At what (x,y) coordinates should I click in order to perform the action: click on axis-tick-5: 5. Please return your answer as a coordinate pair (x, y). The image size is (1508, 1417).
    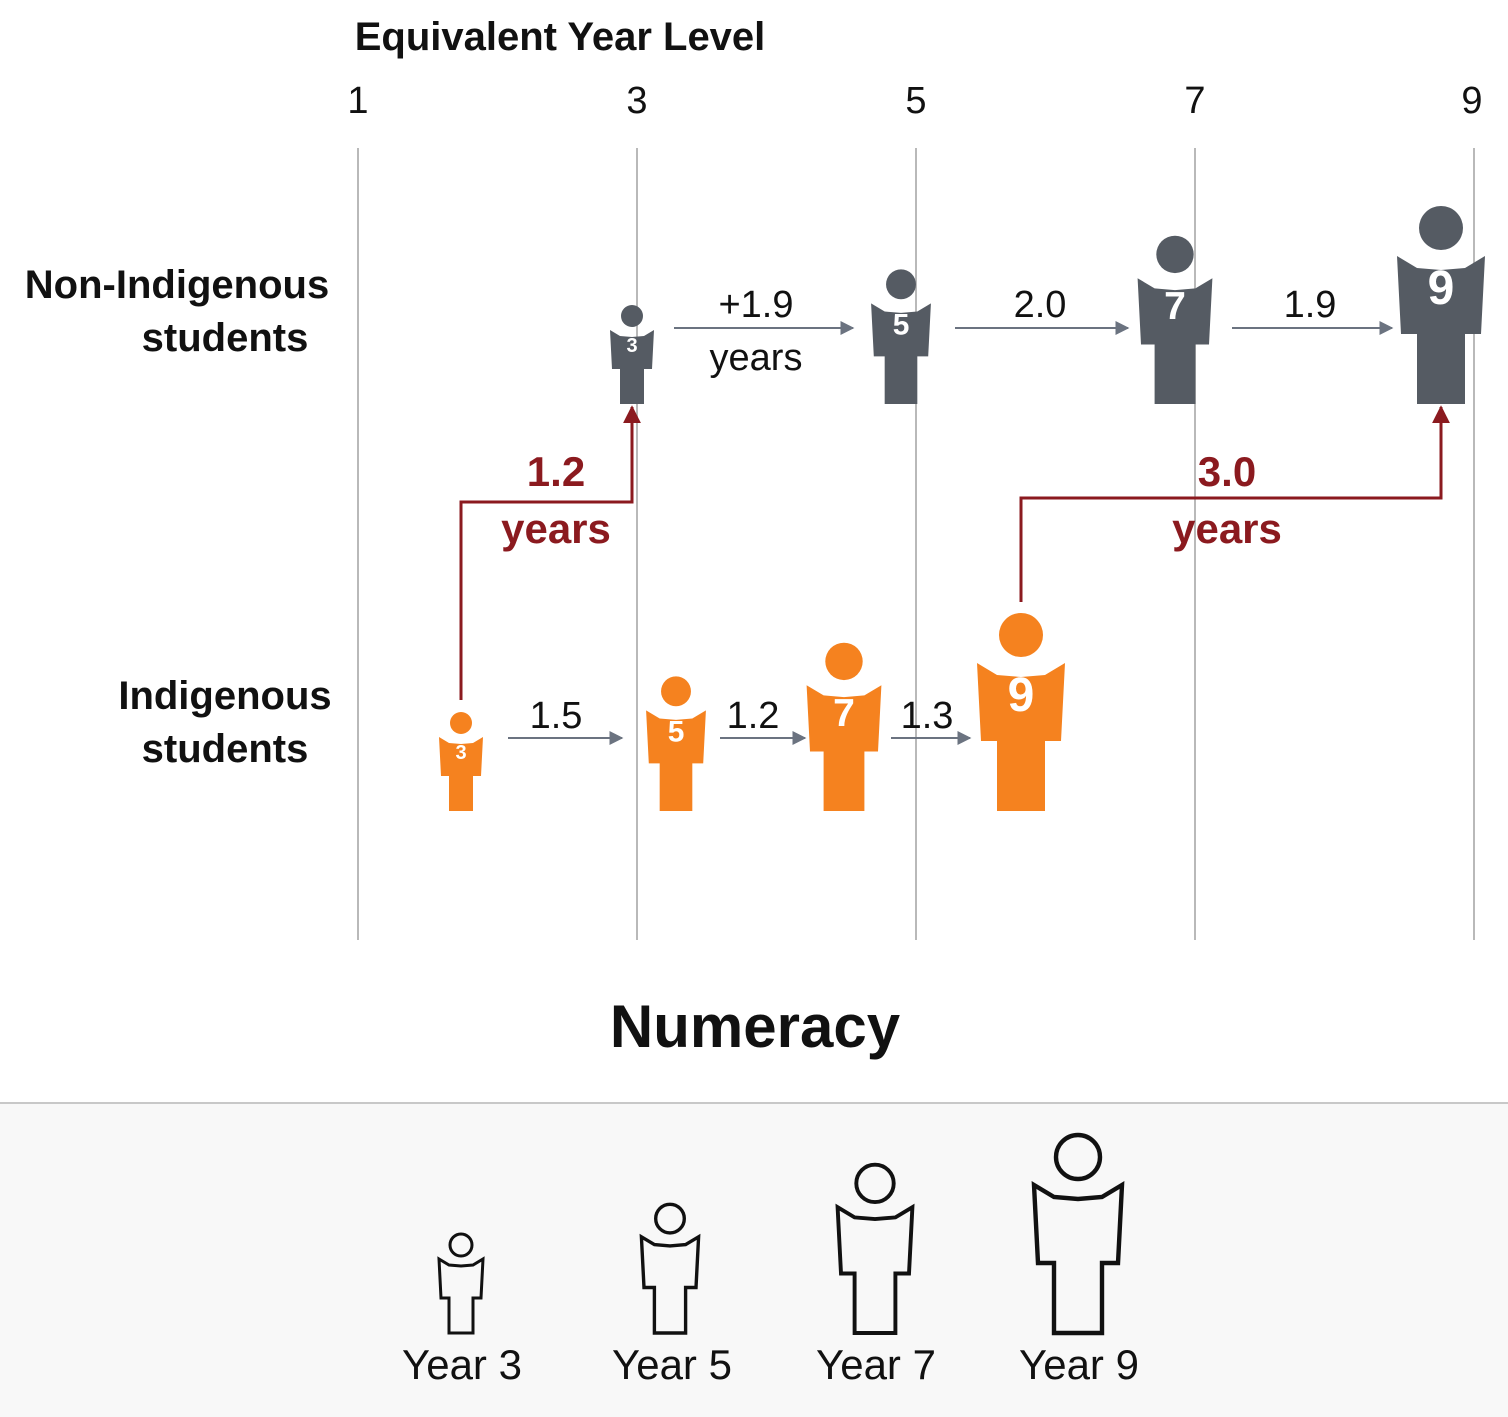
    Looking at the image, I should click on (915, 101).